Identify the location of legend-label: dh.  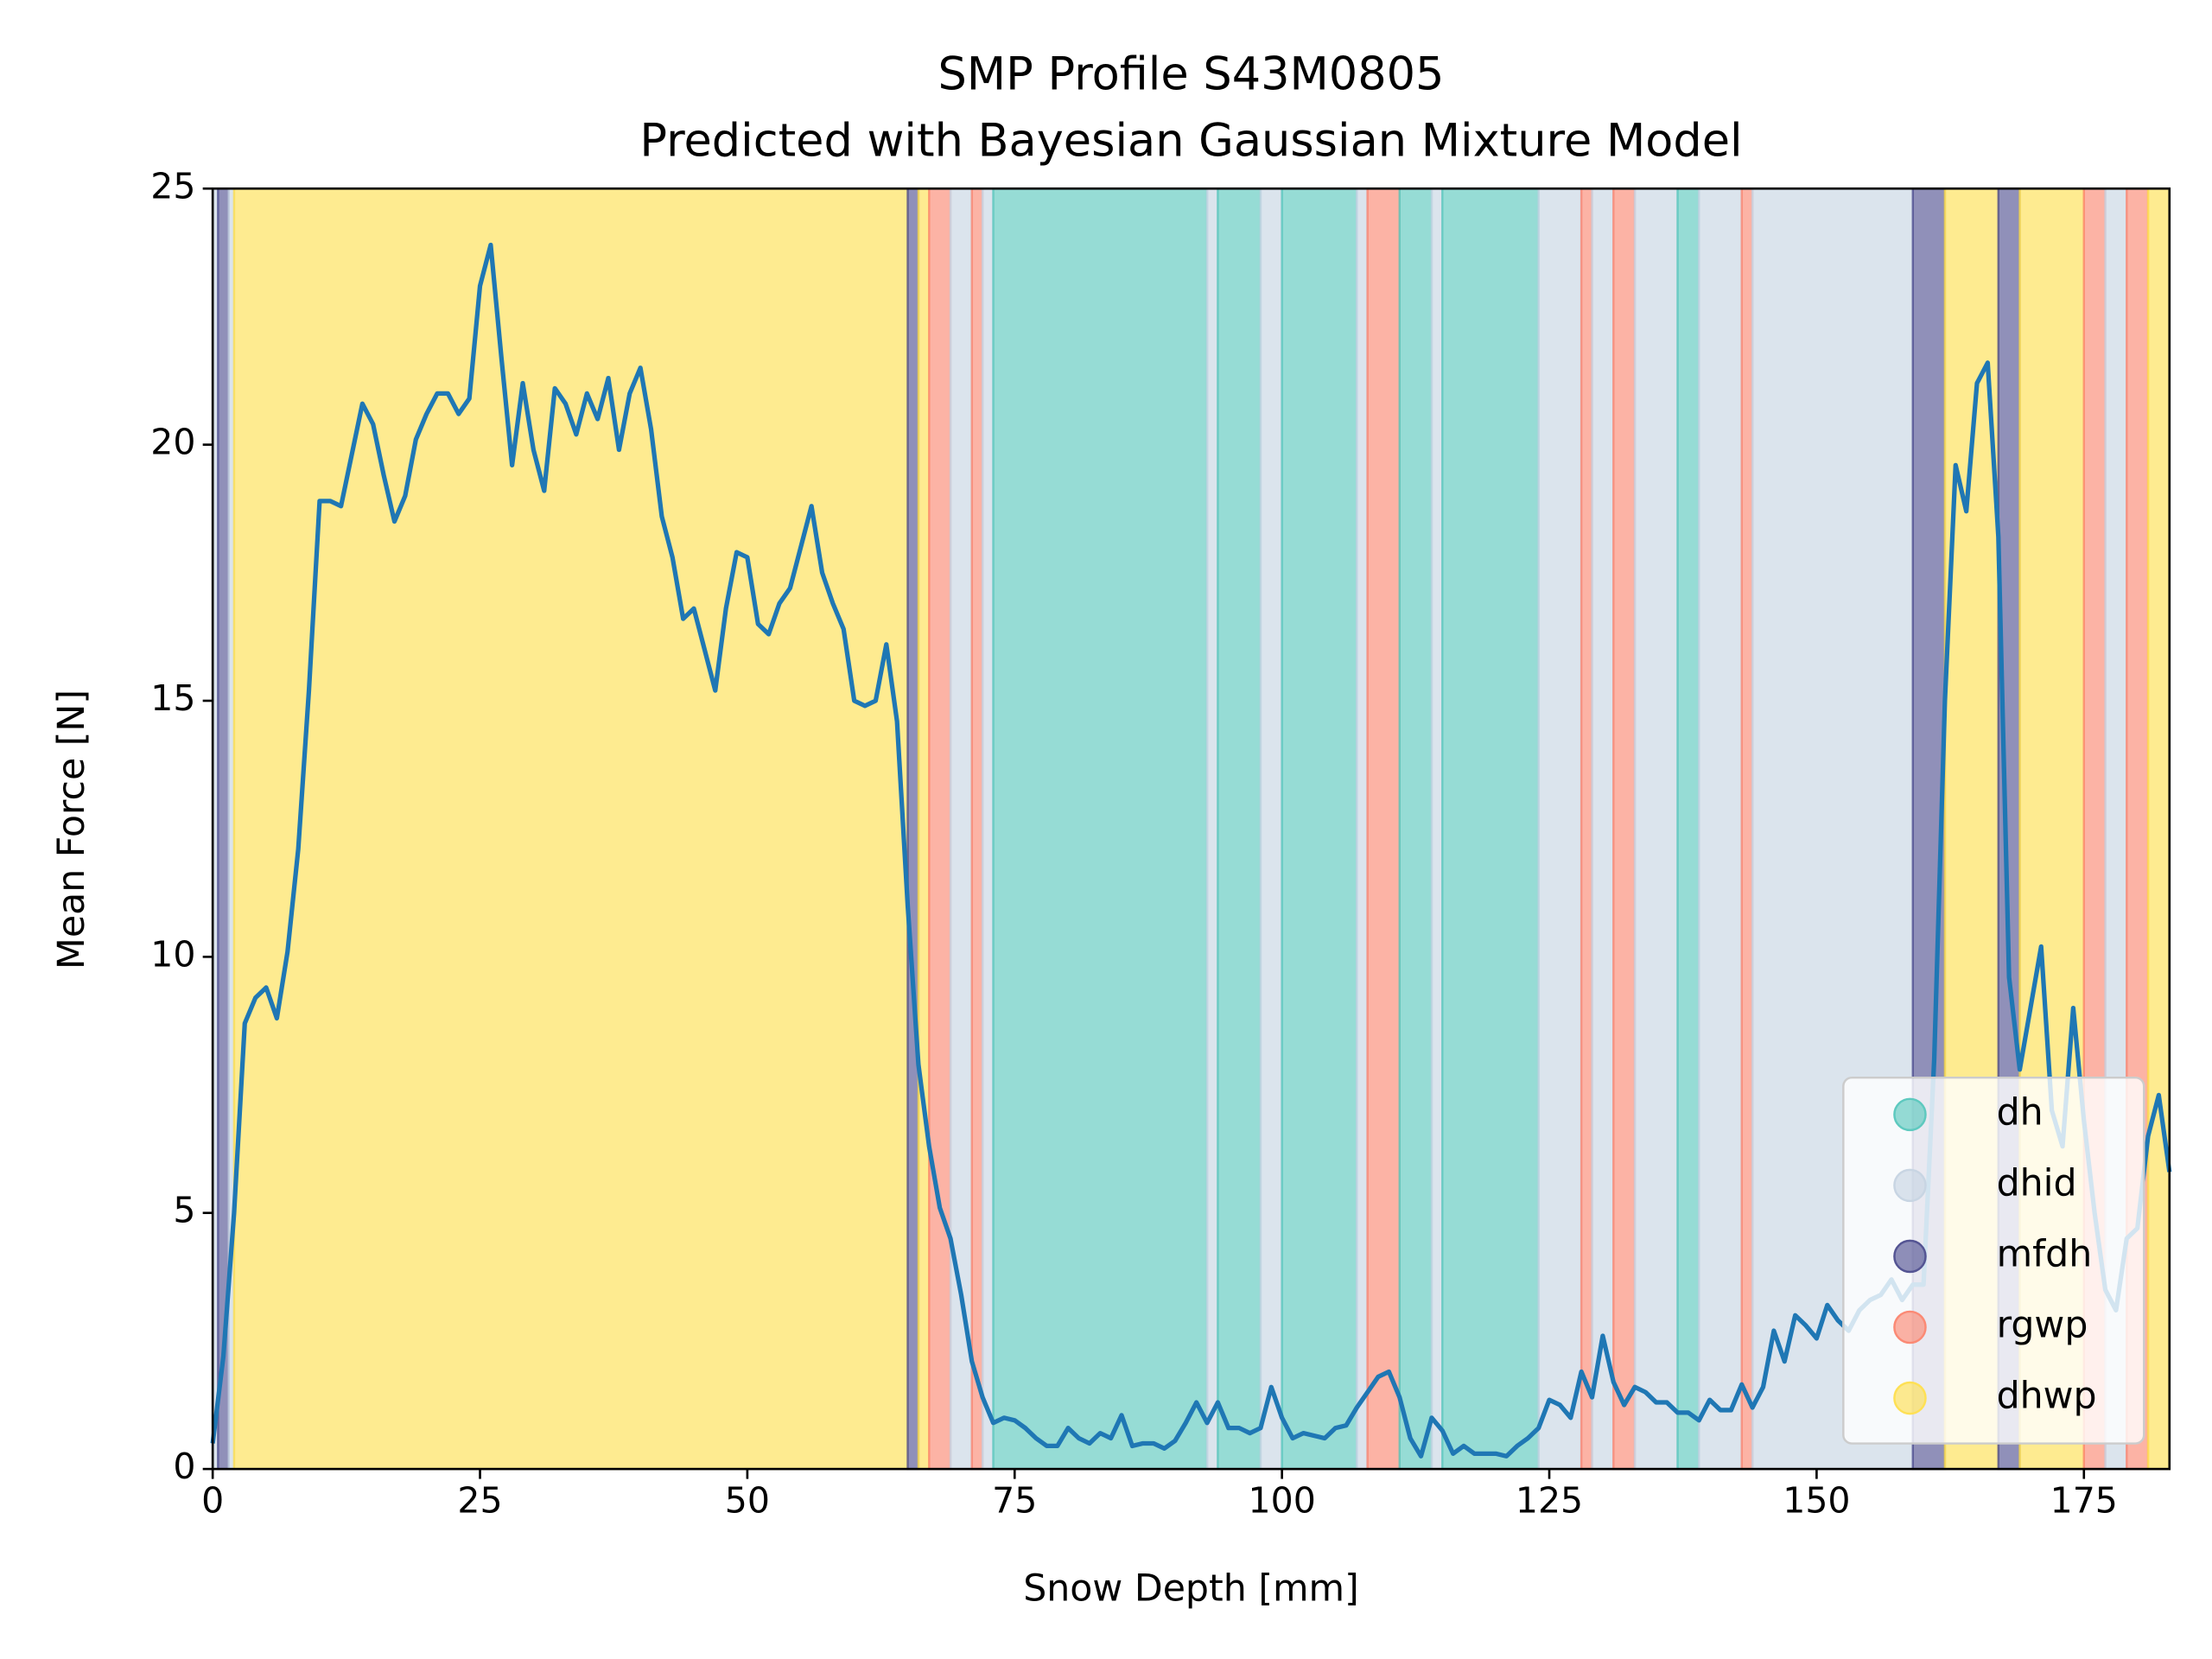
(2020, 1112).